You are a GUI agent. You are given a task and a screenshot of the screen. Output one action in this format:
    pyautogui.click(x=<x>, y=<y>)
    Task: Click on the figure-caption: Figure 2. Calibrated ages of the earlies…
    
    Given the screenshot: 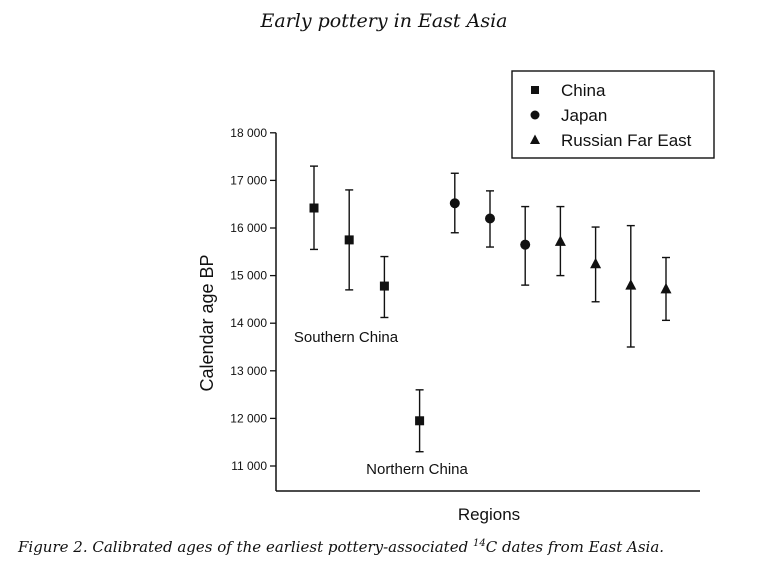 What is the action you would take?
    pyautogui.click(x=388, y=547)
    